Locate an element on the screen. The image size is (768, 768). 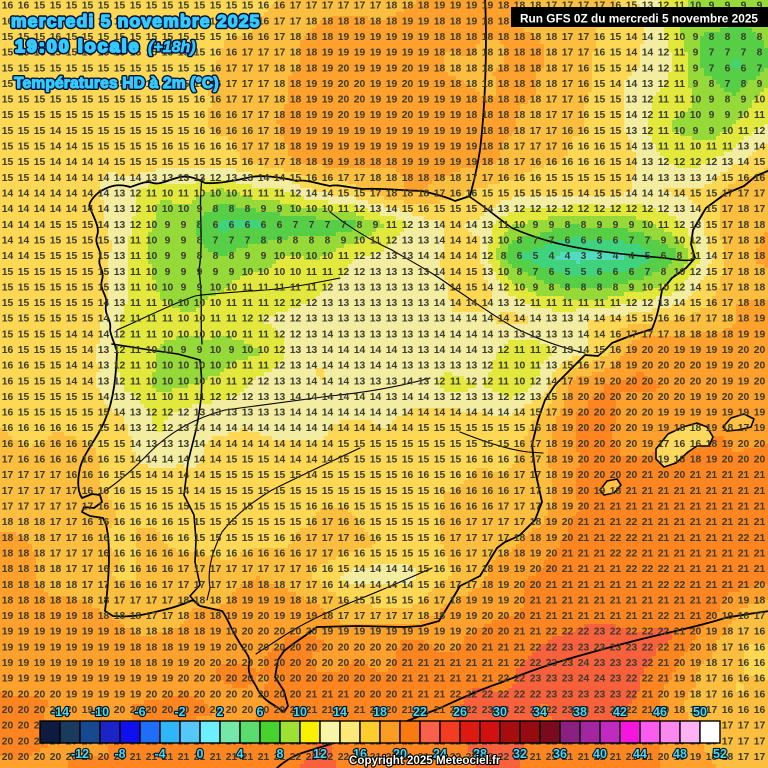
svg-text: -2 is located at coordinates (179, 712).